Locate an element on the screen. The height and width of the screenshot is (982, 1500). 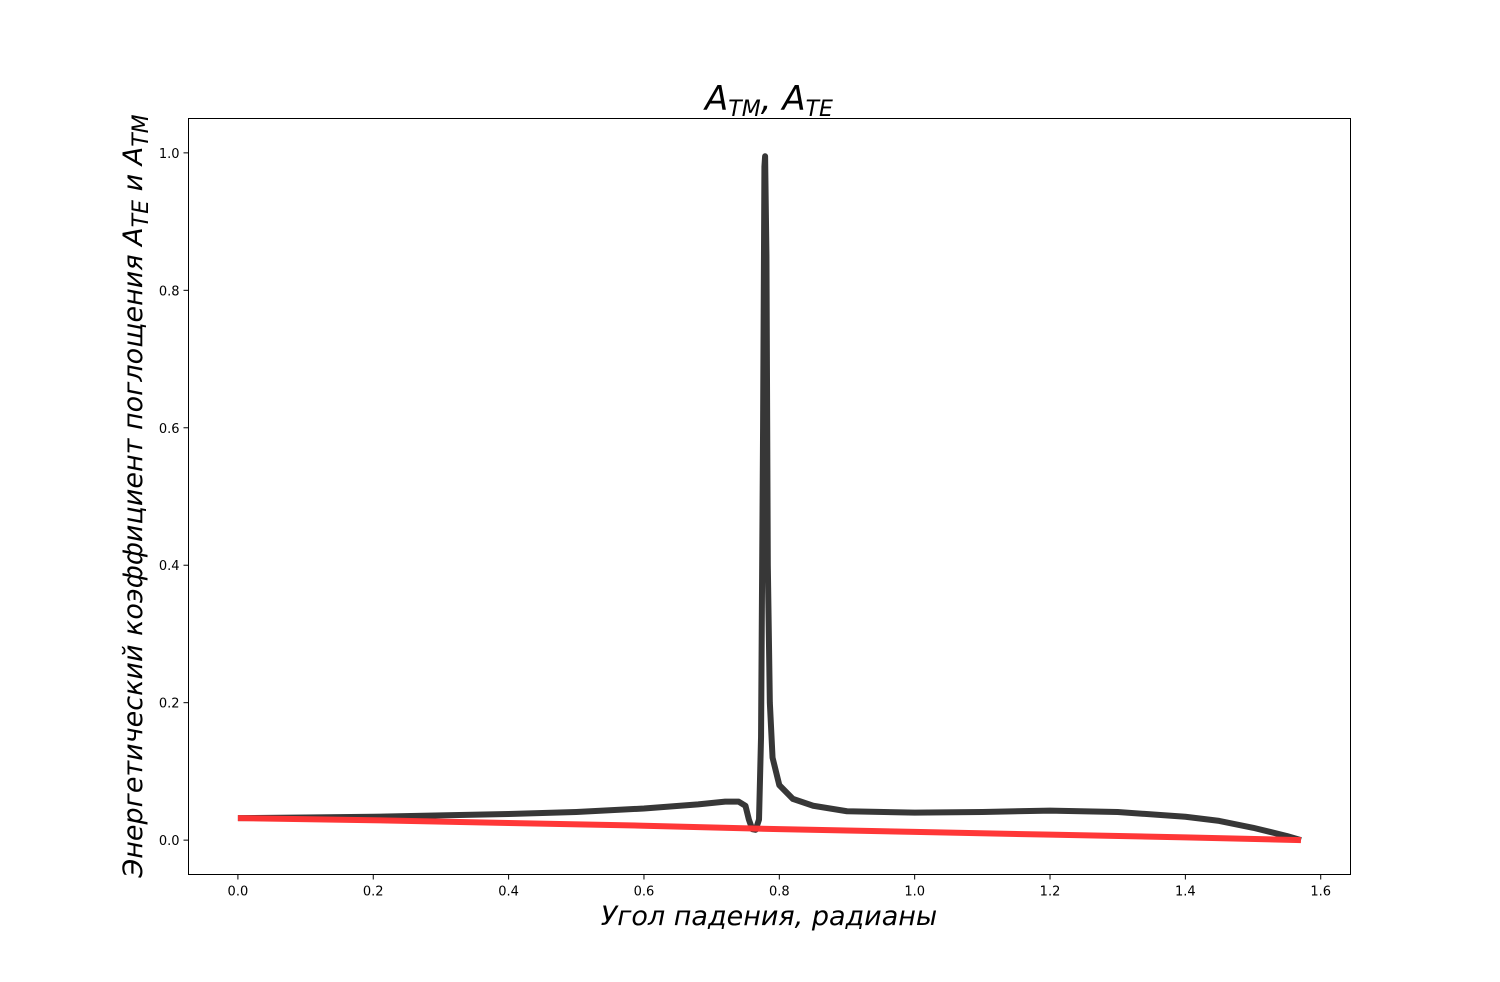
y-tick-label: 1.0 is located at coordinates (169, 154).